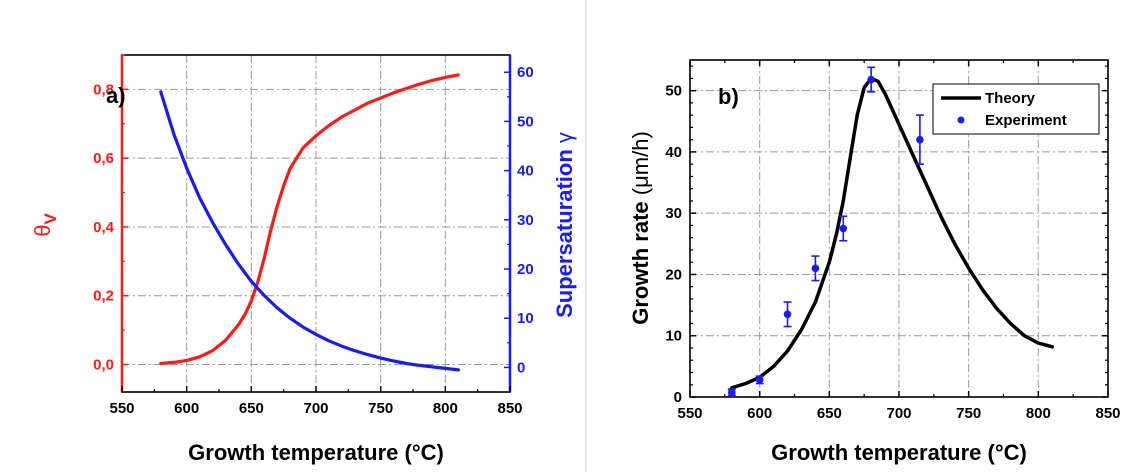 The height and width of the screenshot is (472, 1130). What do you see at coordinates (564, 137) in the screenshot?
I see `y-right-title-symbol-a: γ` at bounding box center [564, 137].